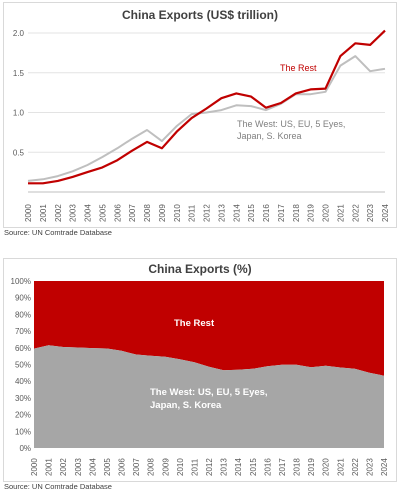 The image size is (400, 495). I want to click on area-x-tick-label: 2001, so click(49, 467).